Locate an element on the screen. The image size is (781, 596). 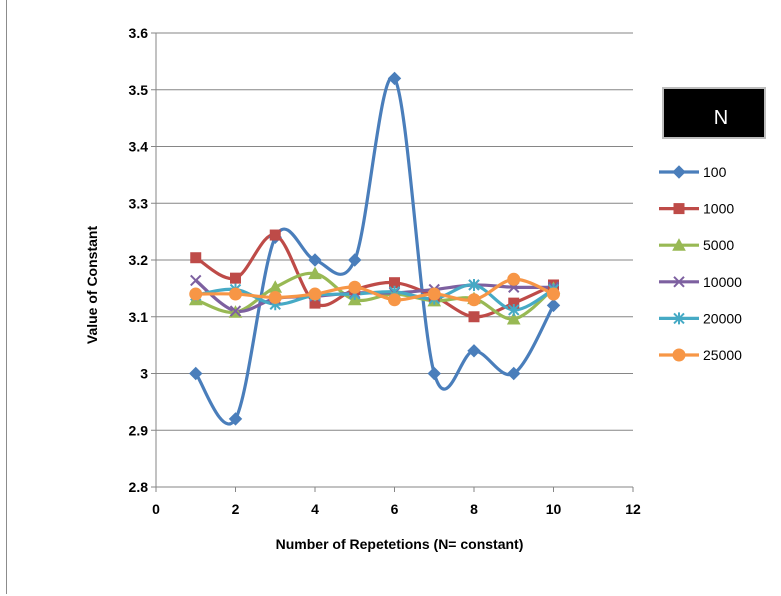
legend-title: N is located at coordinates (721, 118).